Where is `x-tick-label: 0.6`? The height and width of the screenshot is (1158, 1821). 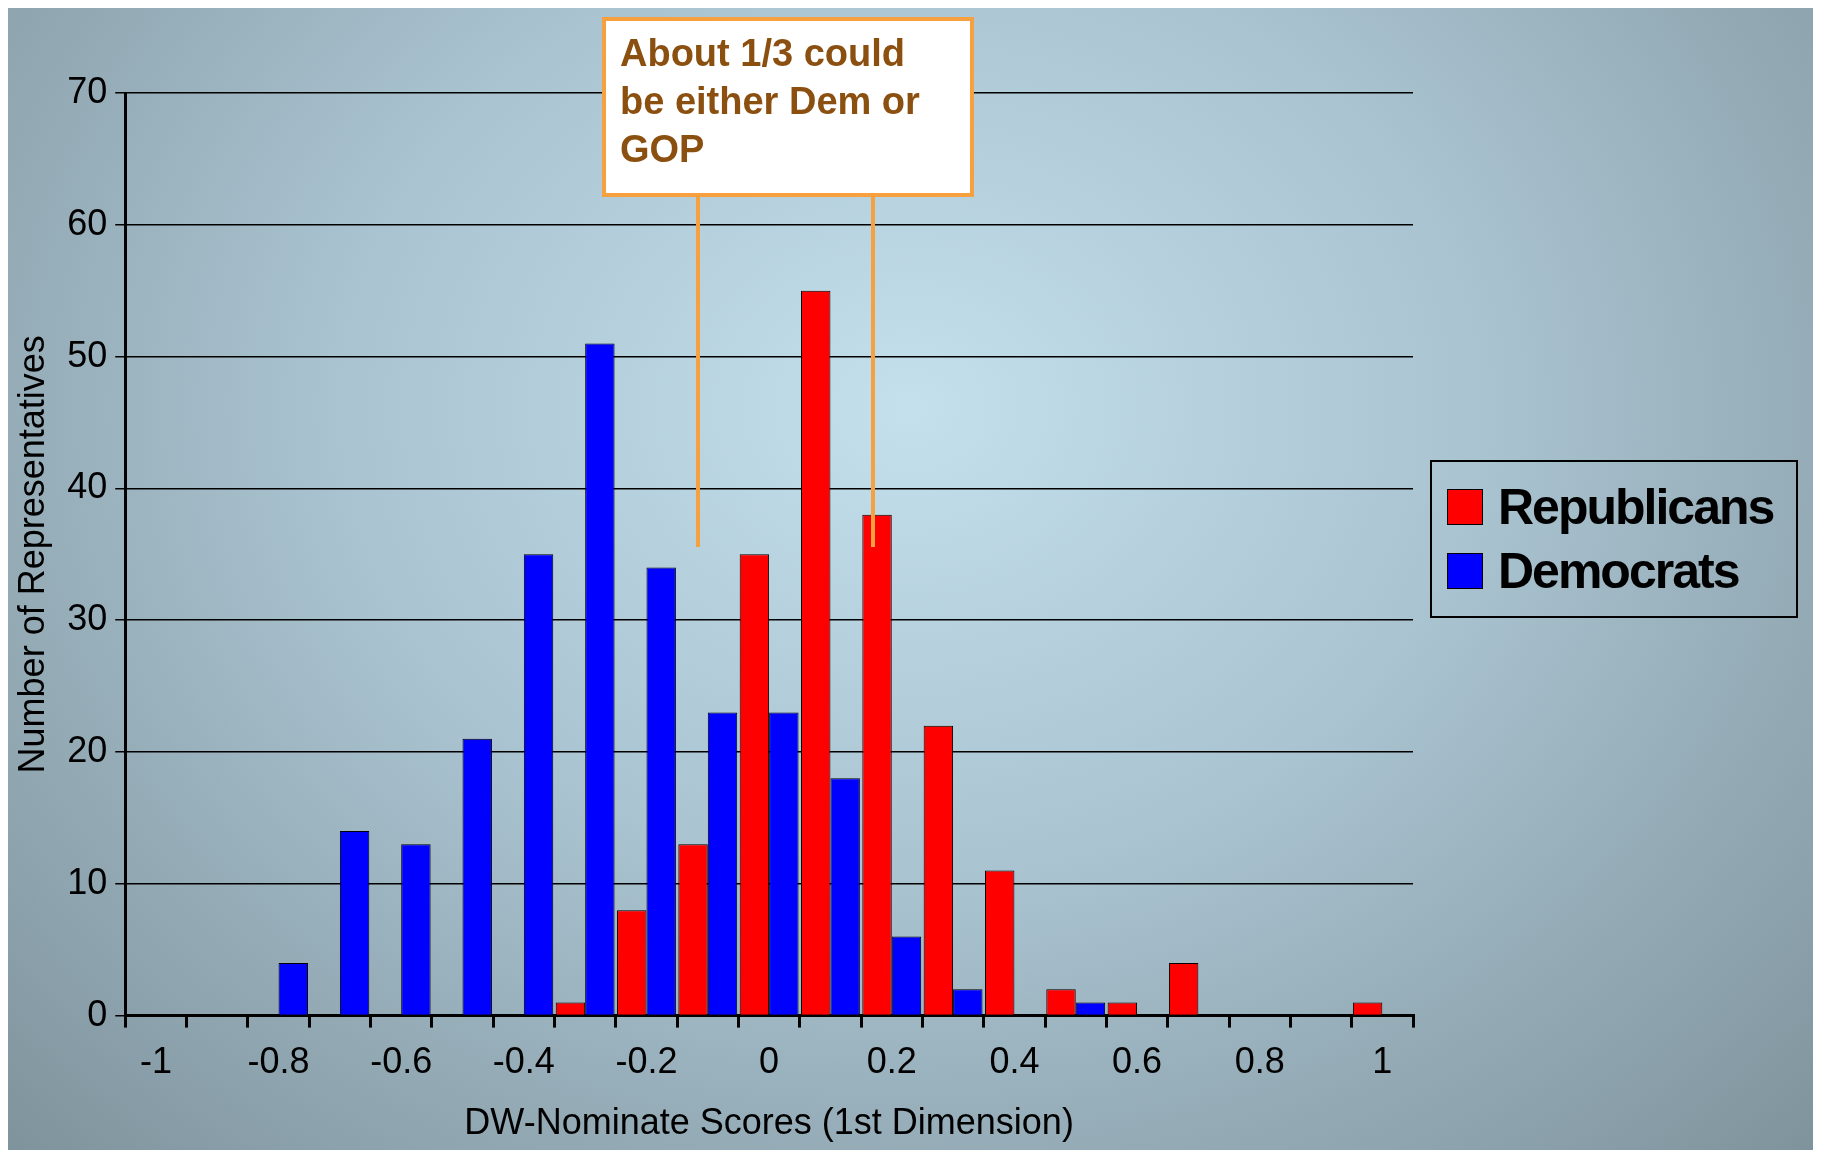 x-tick-label: 0.6 is located at coordinates (1137, 1061).